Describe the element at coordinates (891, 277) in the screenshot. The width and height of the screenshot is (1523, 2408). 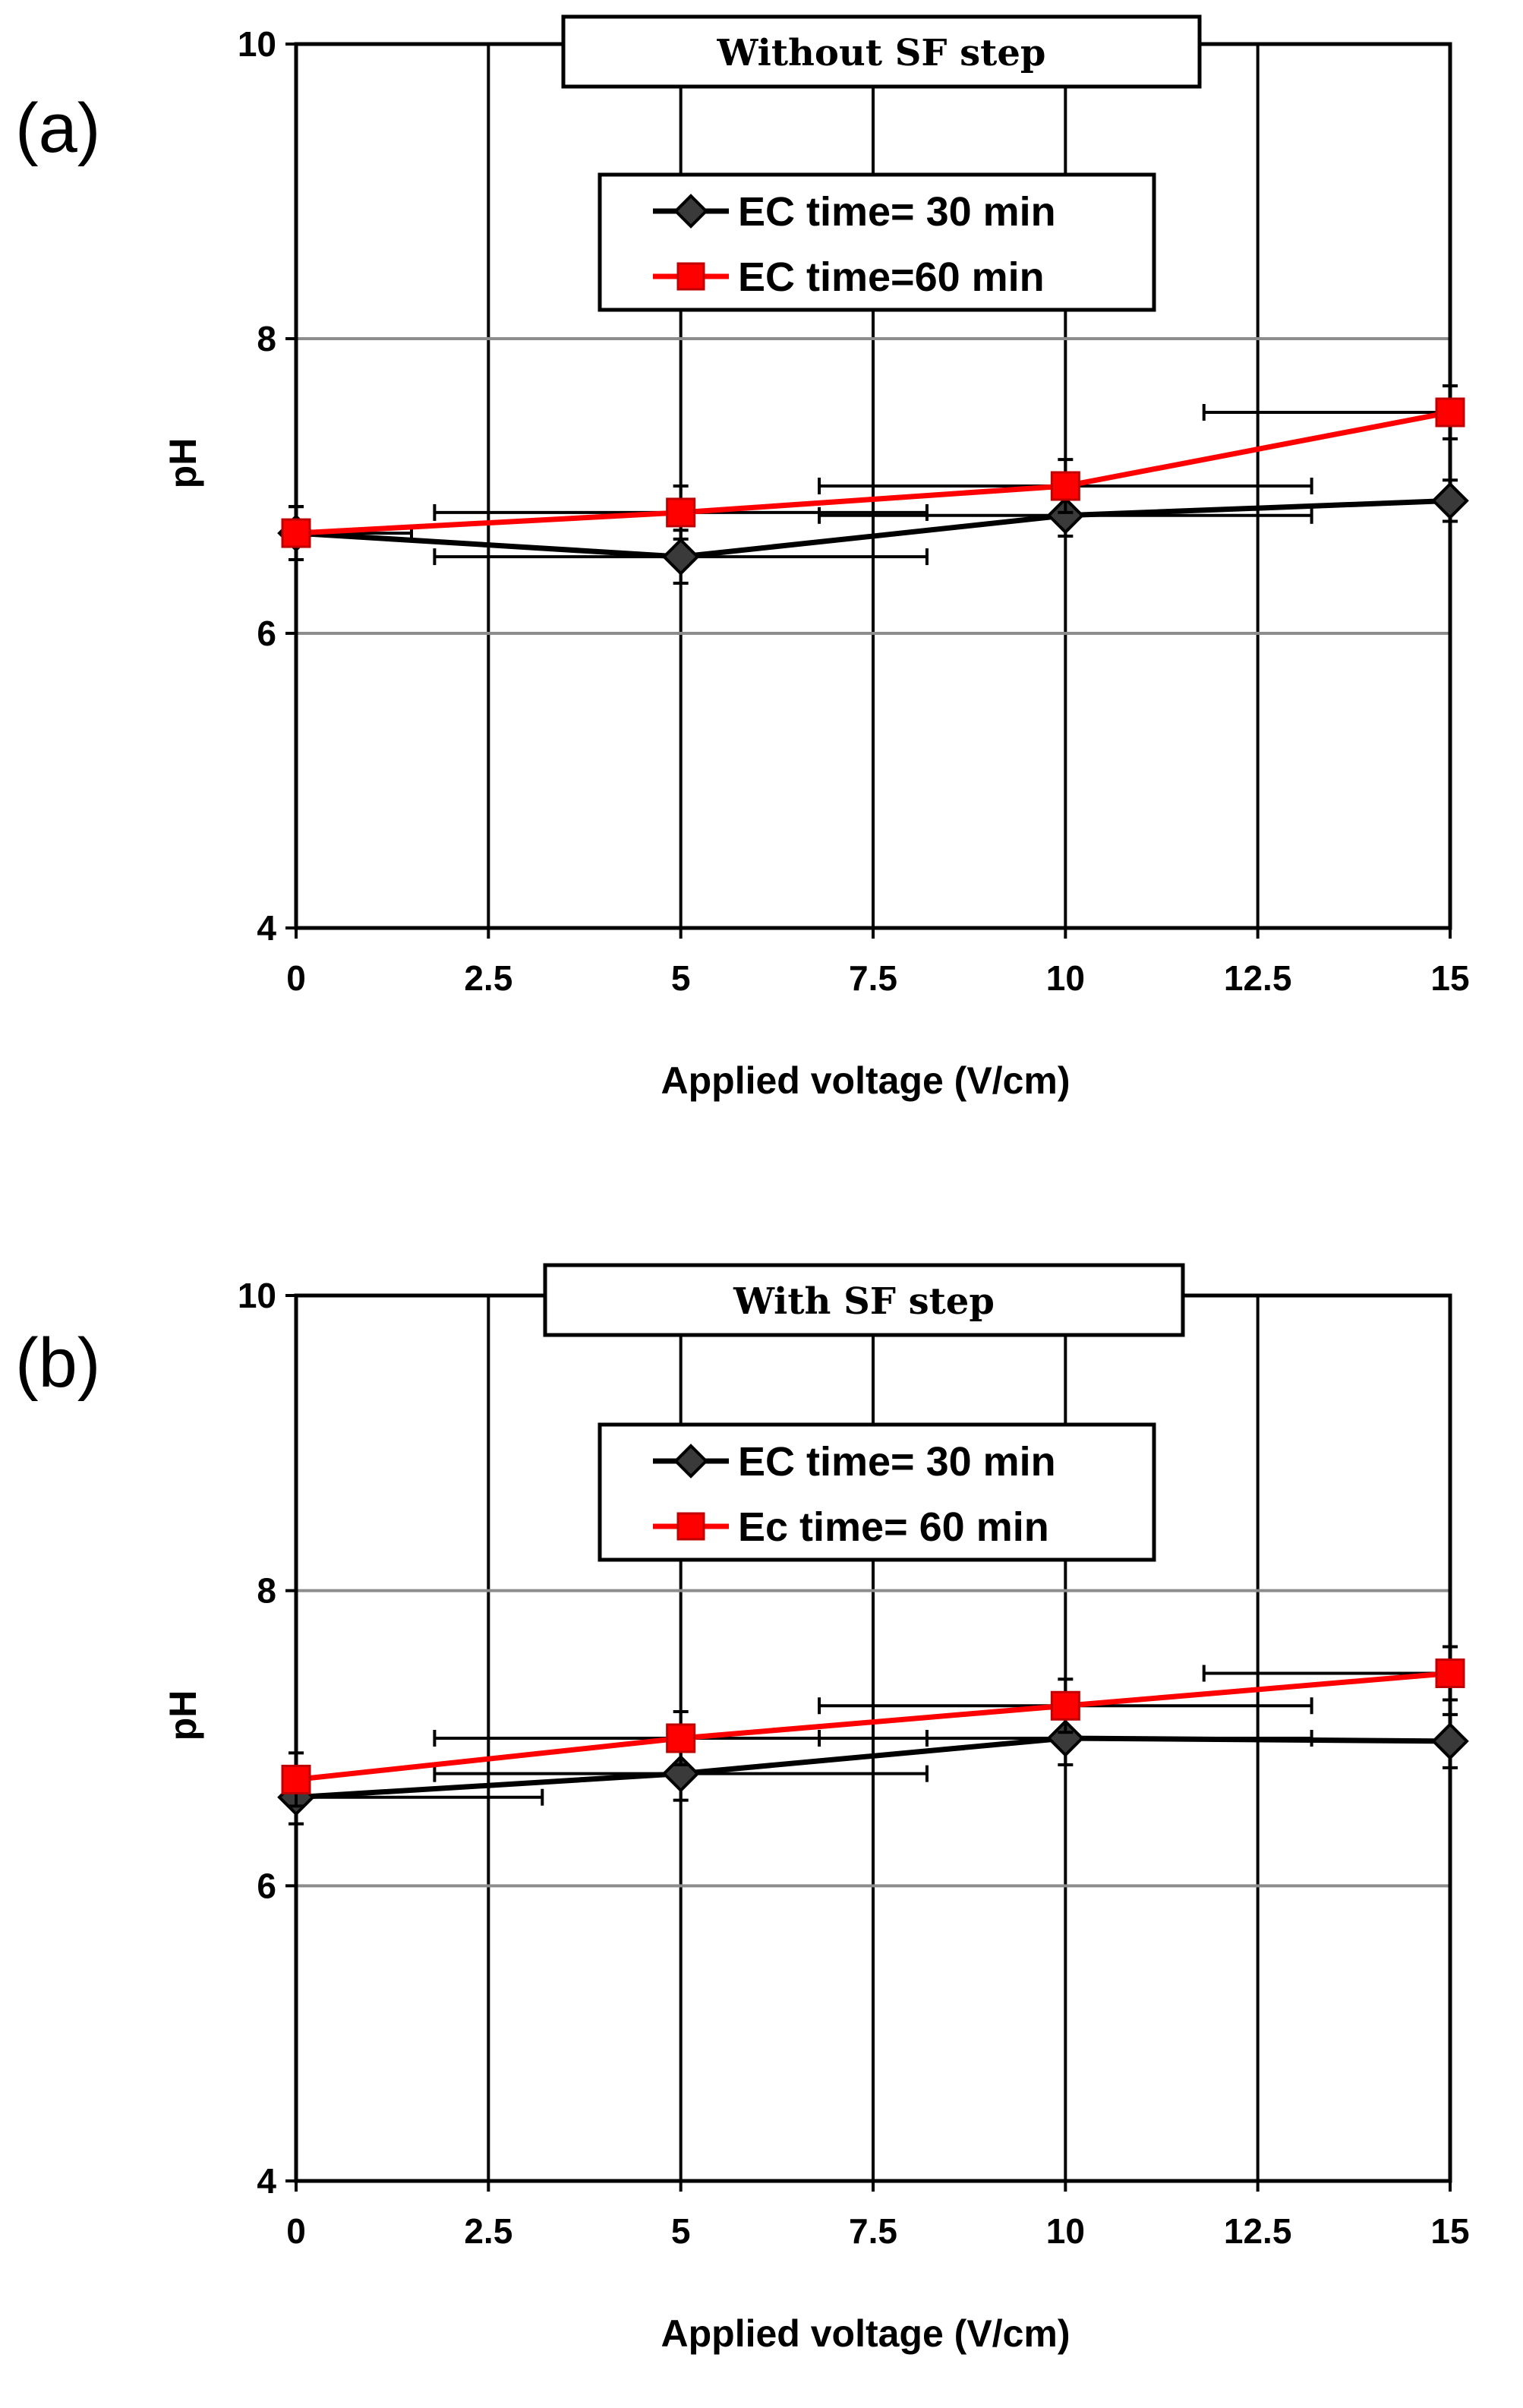
I see `legend-label: EC time=60 min` at that location.